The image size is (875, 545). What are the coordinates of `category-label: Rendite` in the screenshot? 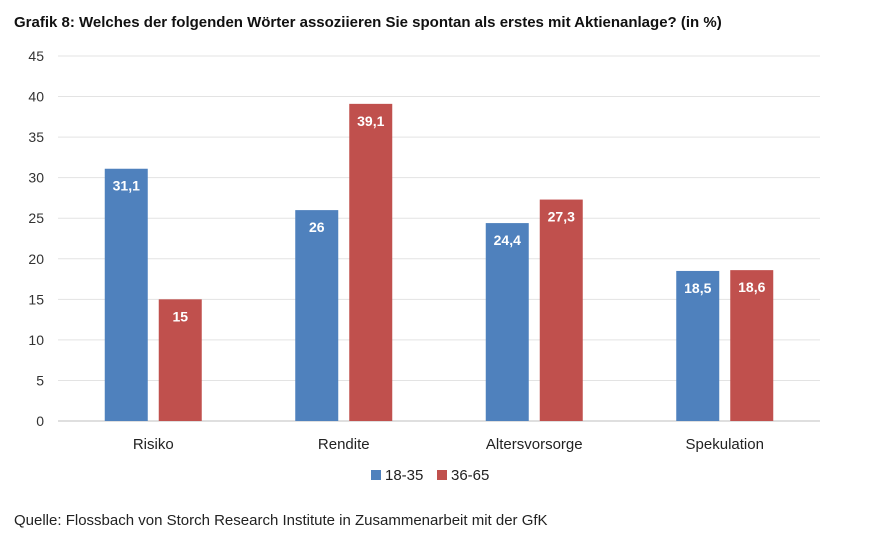 It's located at (344, 444).